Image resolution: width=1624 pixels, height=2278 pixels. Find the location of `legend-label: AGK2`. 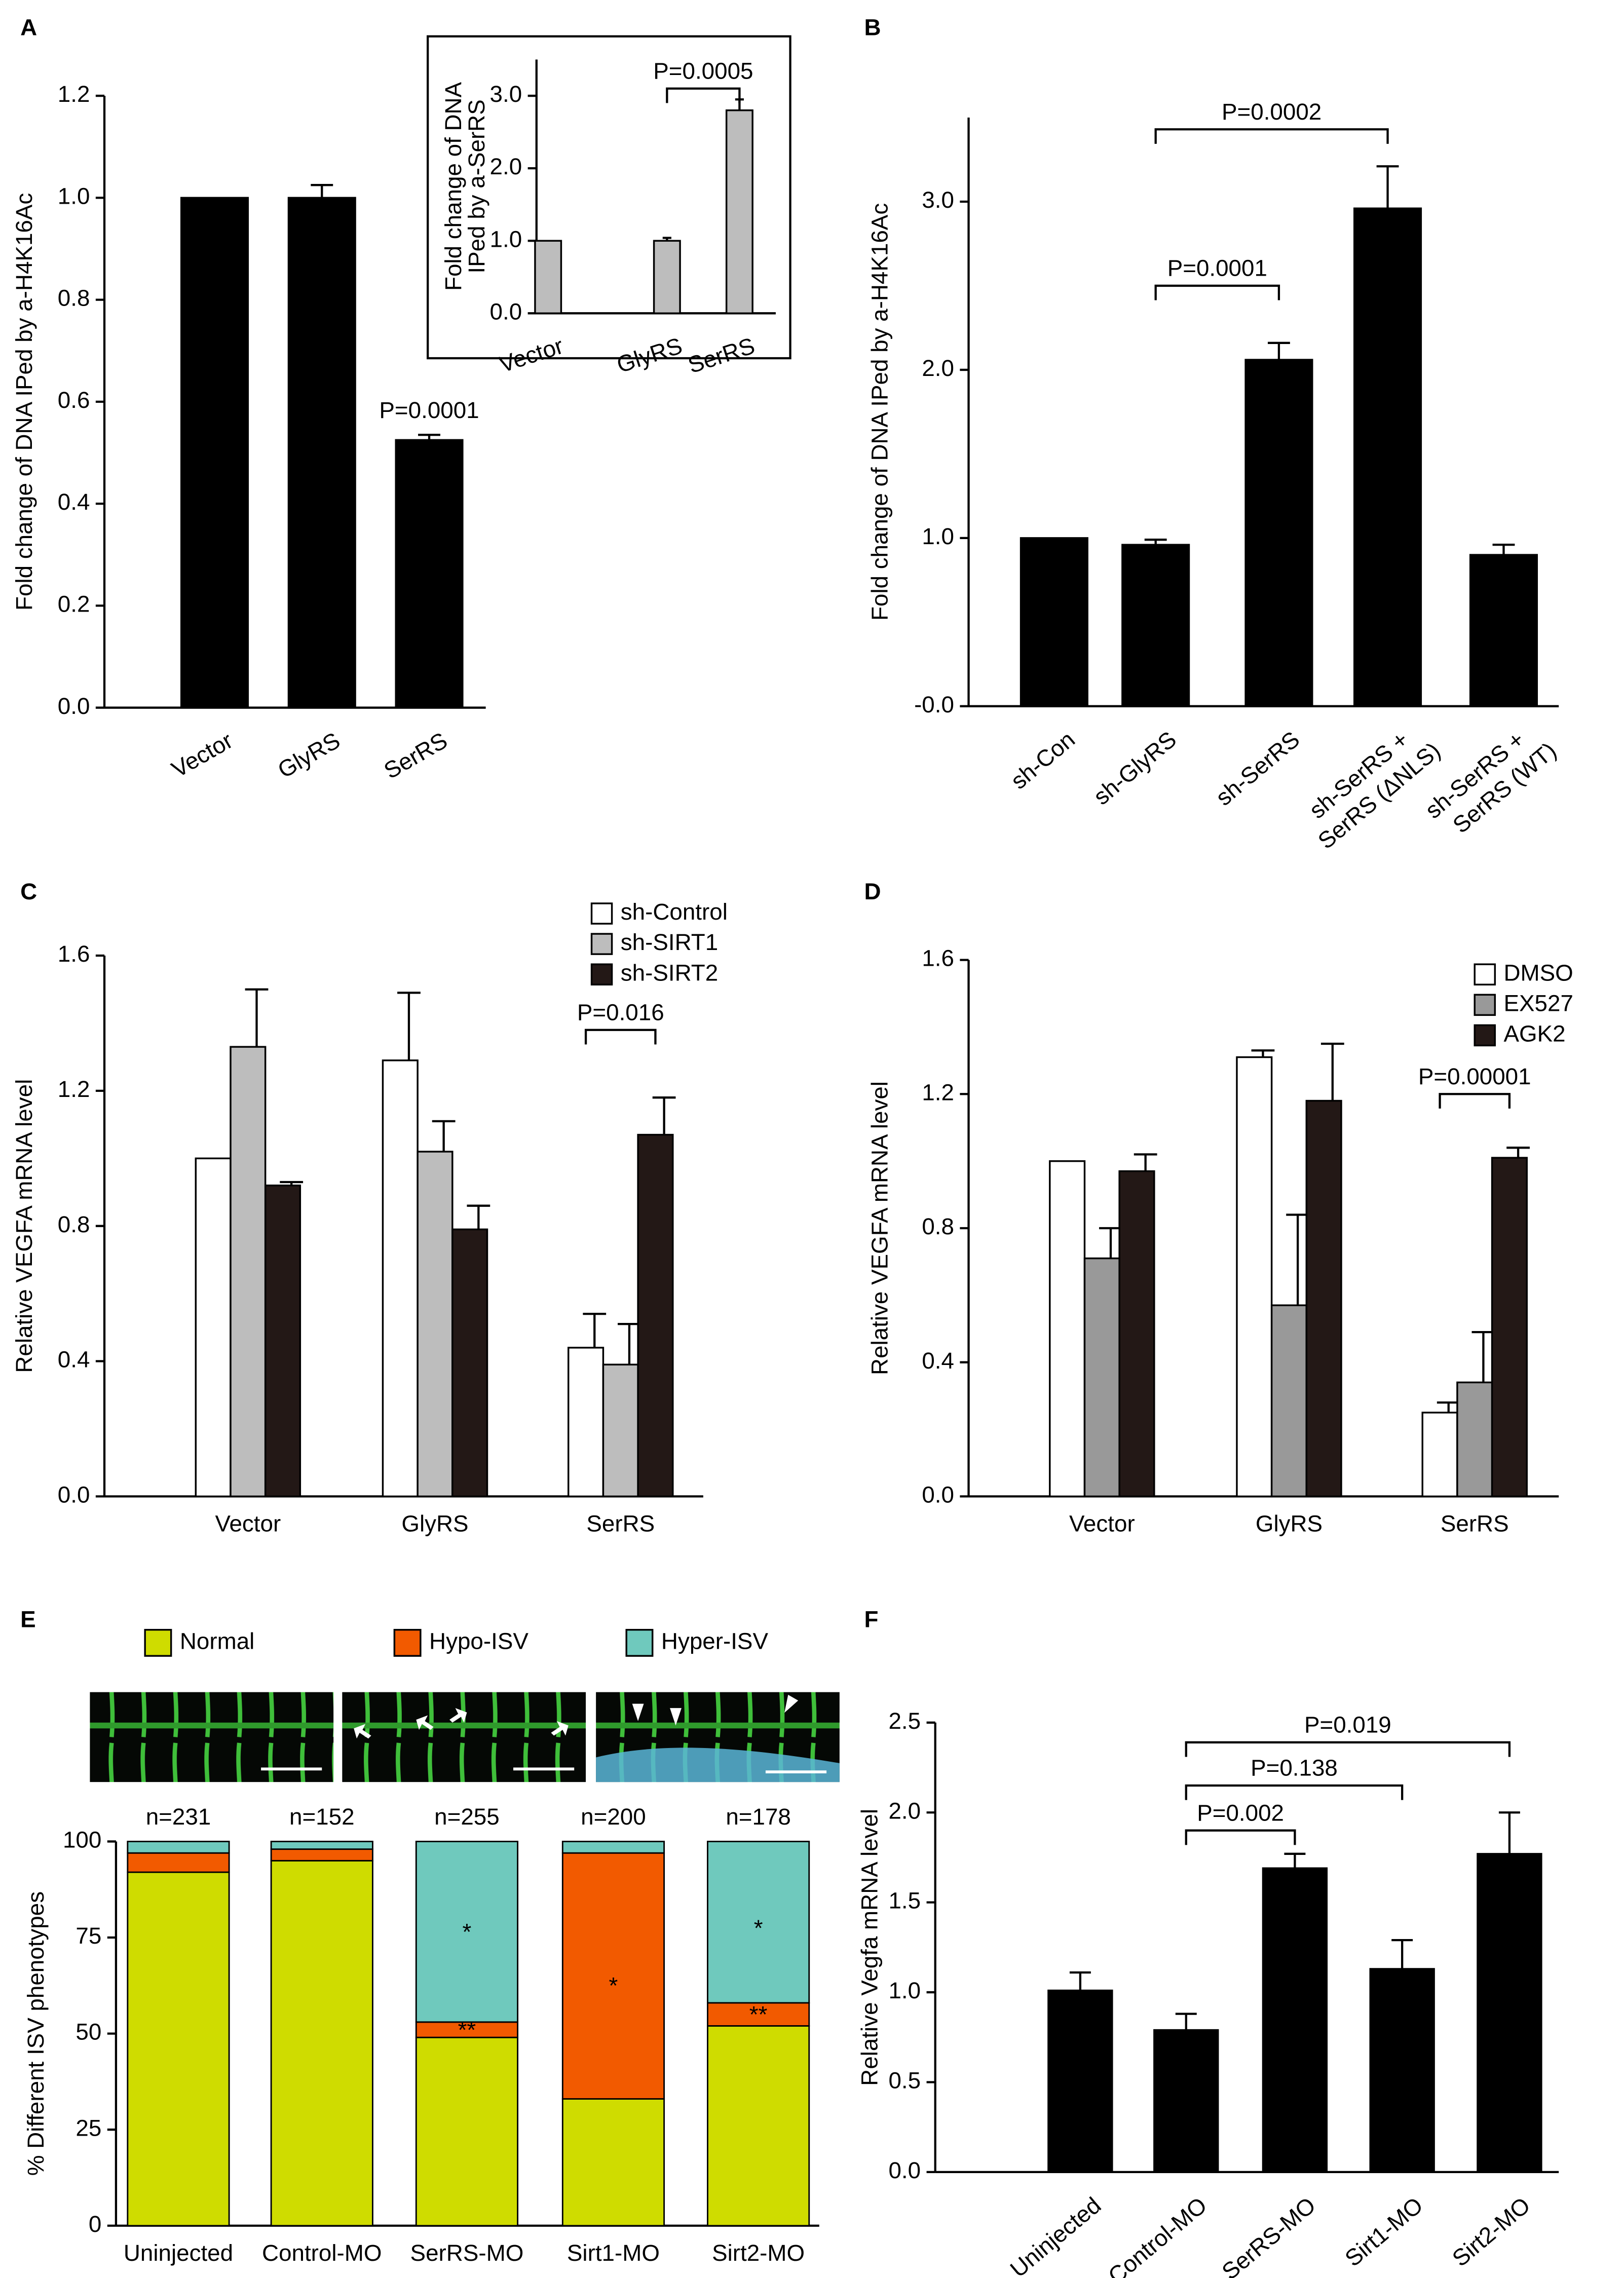

legend-label: AGK2 is located at coordinates (1534, 1033).